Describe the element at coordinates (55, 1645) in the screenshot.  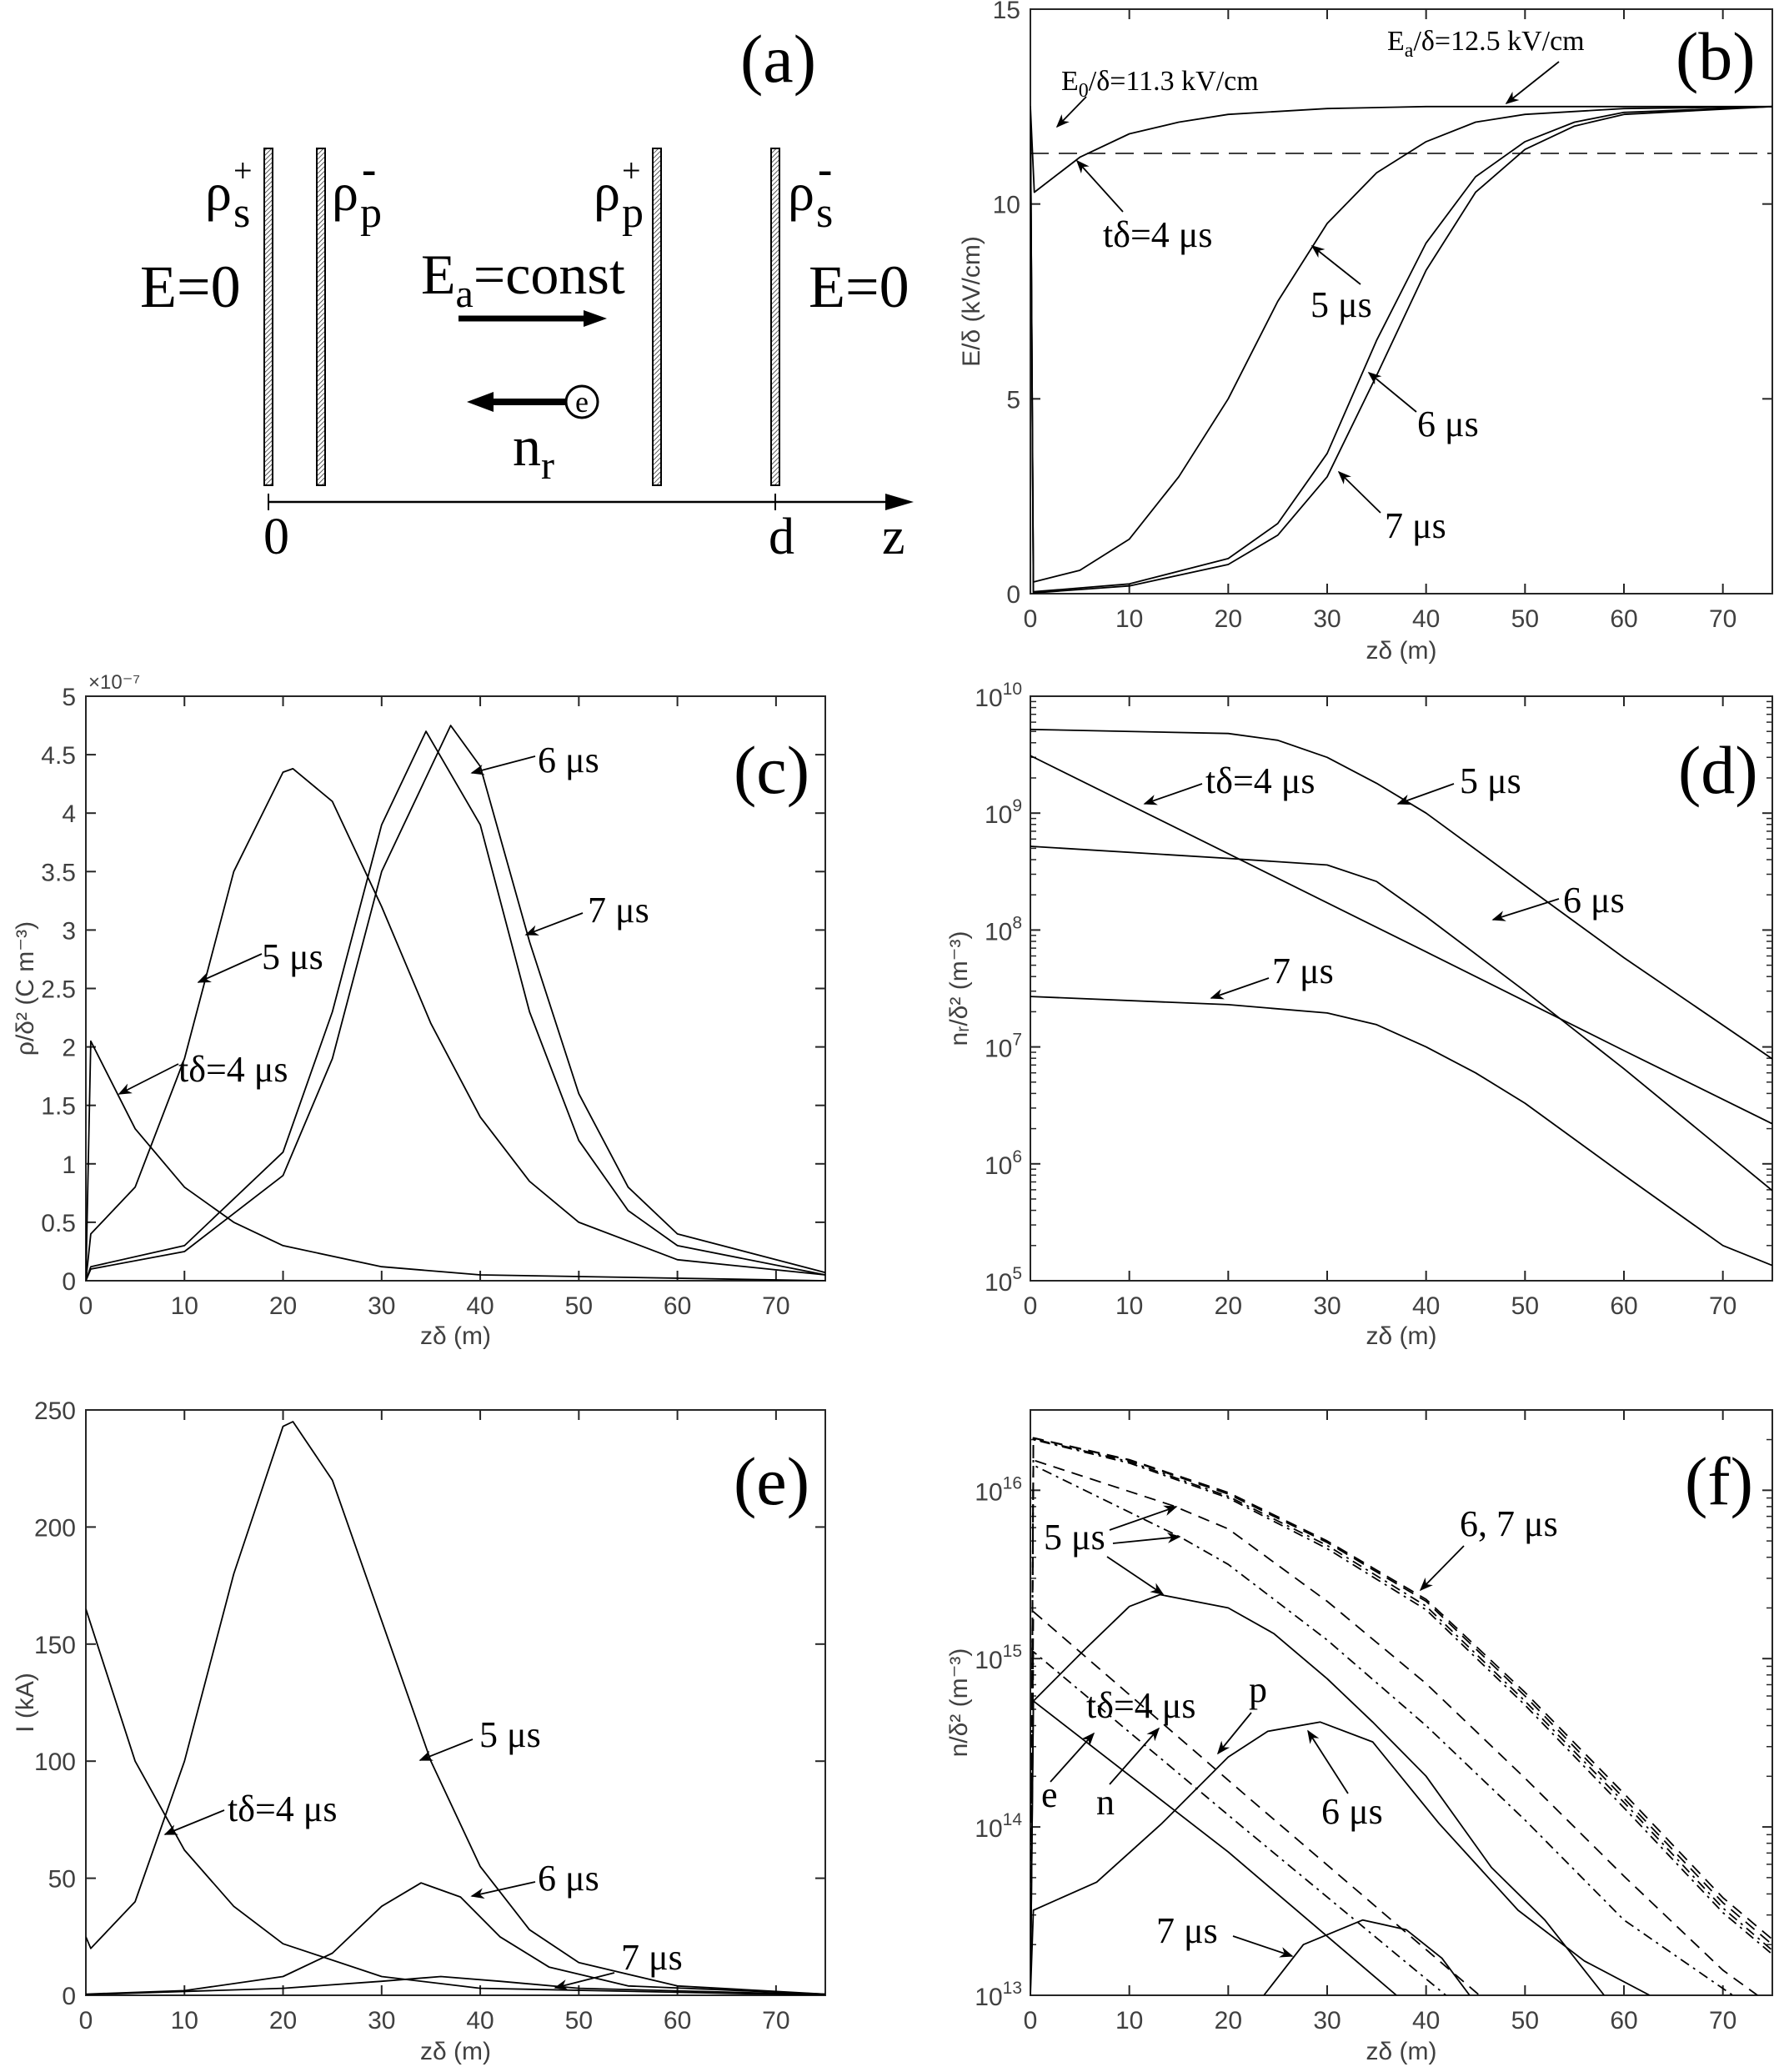
I see `y-tick-label: 150` at that location.